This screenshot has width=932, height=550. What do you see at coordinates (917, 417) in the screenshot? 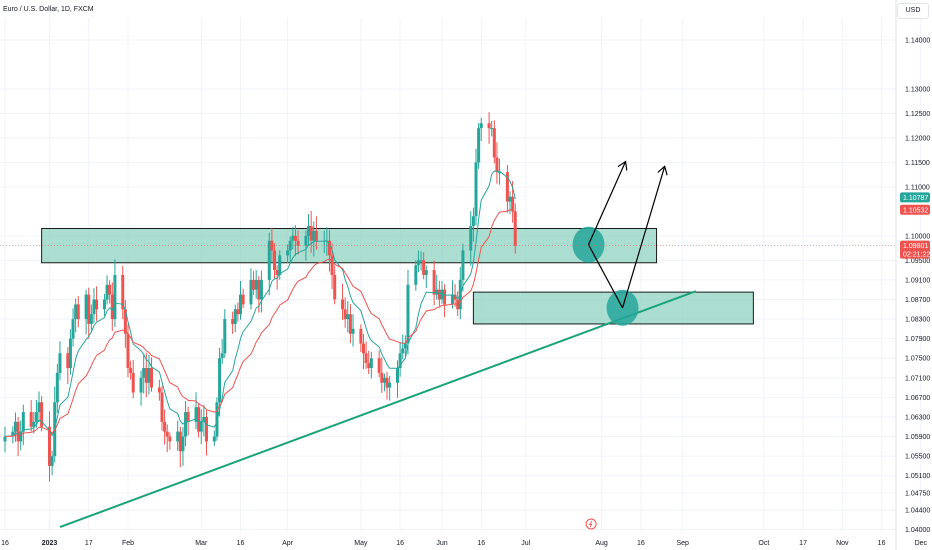
I see `price-tick-label: 1.06300` at bounding box center [917, 417].